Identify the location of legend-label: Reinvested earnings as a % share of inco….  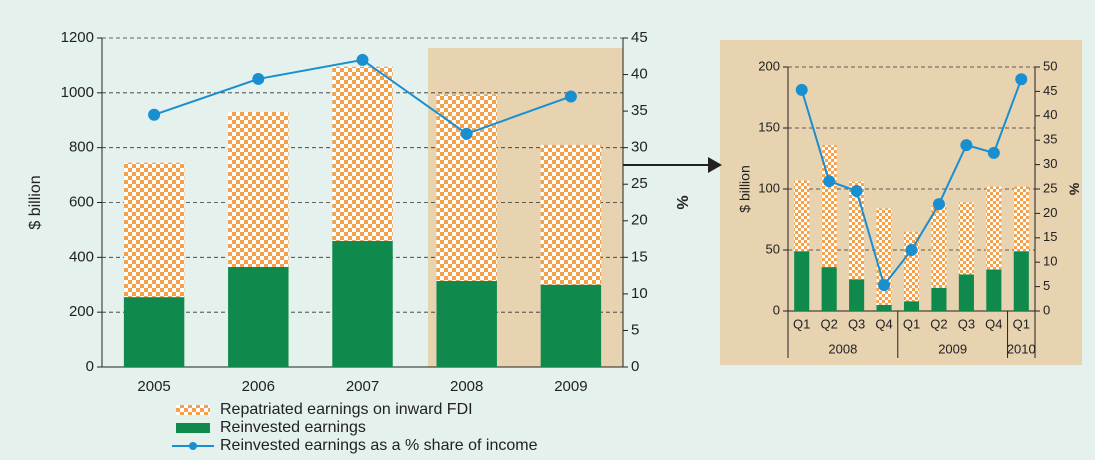
(379, 445).